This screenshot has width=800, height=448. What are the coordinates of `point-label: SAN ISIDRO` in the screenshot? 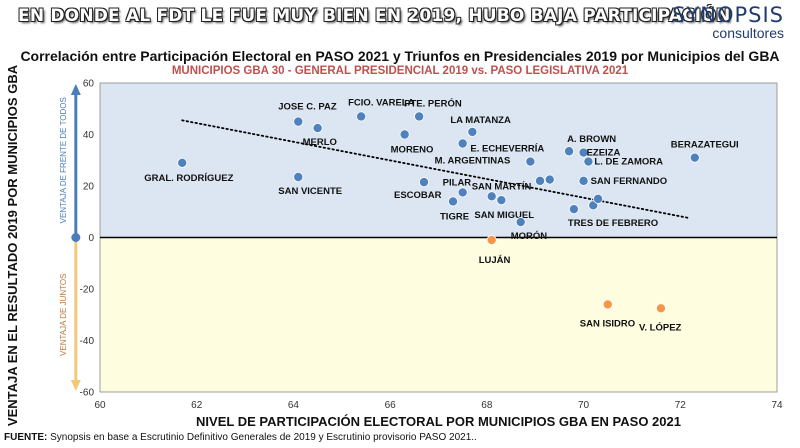 It's located at (607, 323).